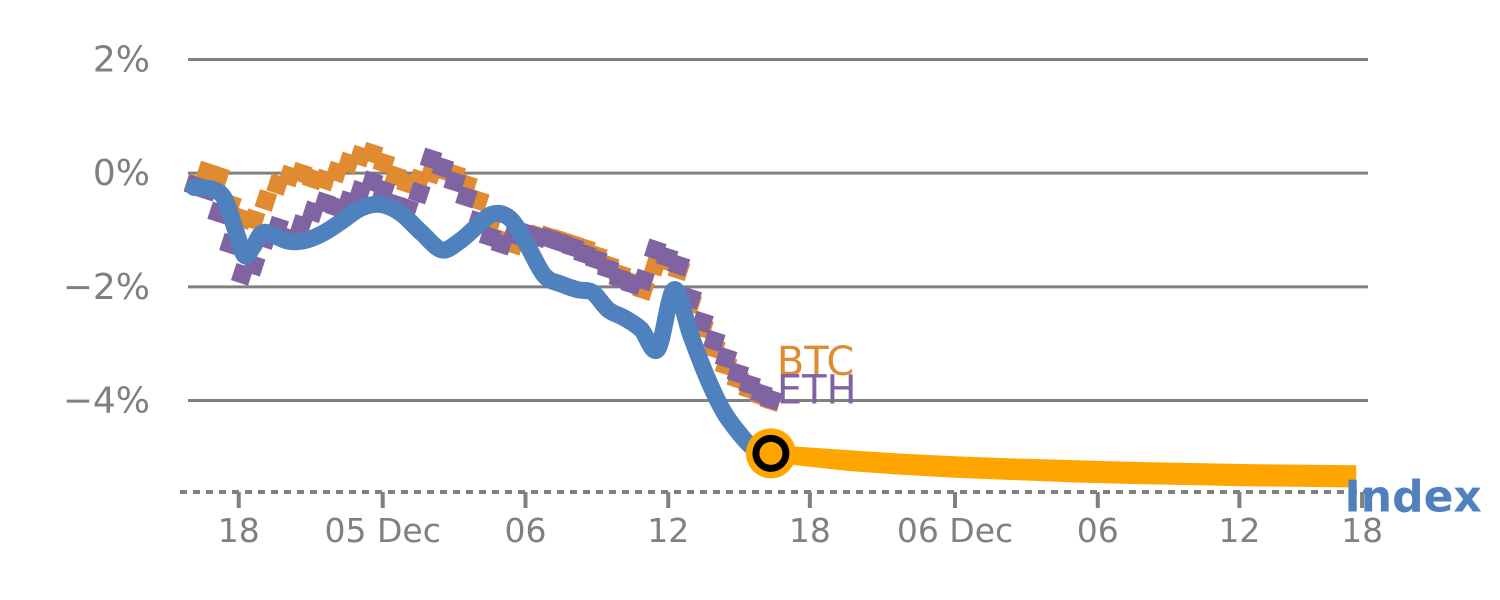 This screenshot has height=600, width=1500. Describe the element at coordinates (121, 60) in the screenshot. I see `y-axis-tick-label: 2%` at that location.